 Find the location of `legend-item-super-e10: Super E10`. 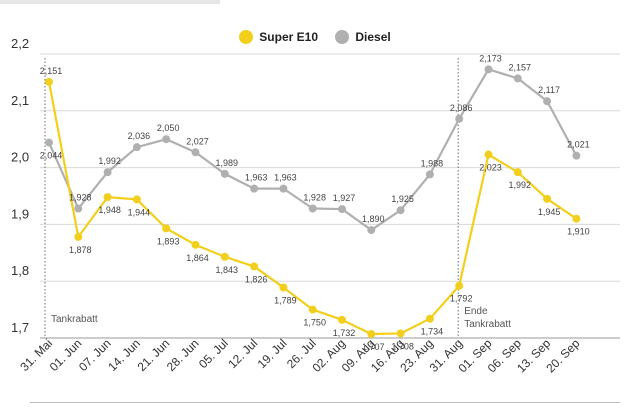

legend-item-super-e10: Super E10 is located at coordinates (278, 37).